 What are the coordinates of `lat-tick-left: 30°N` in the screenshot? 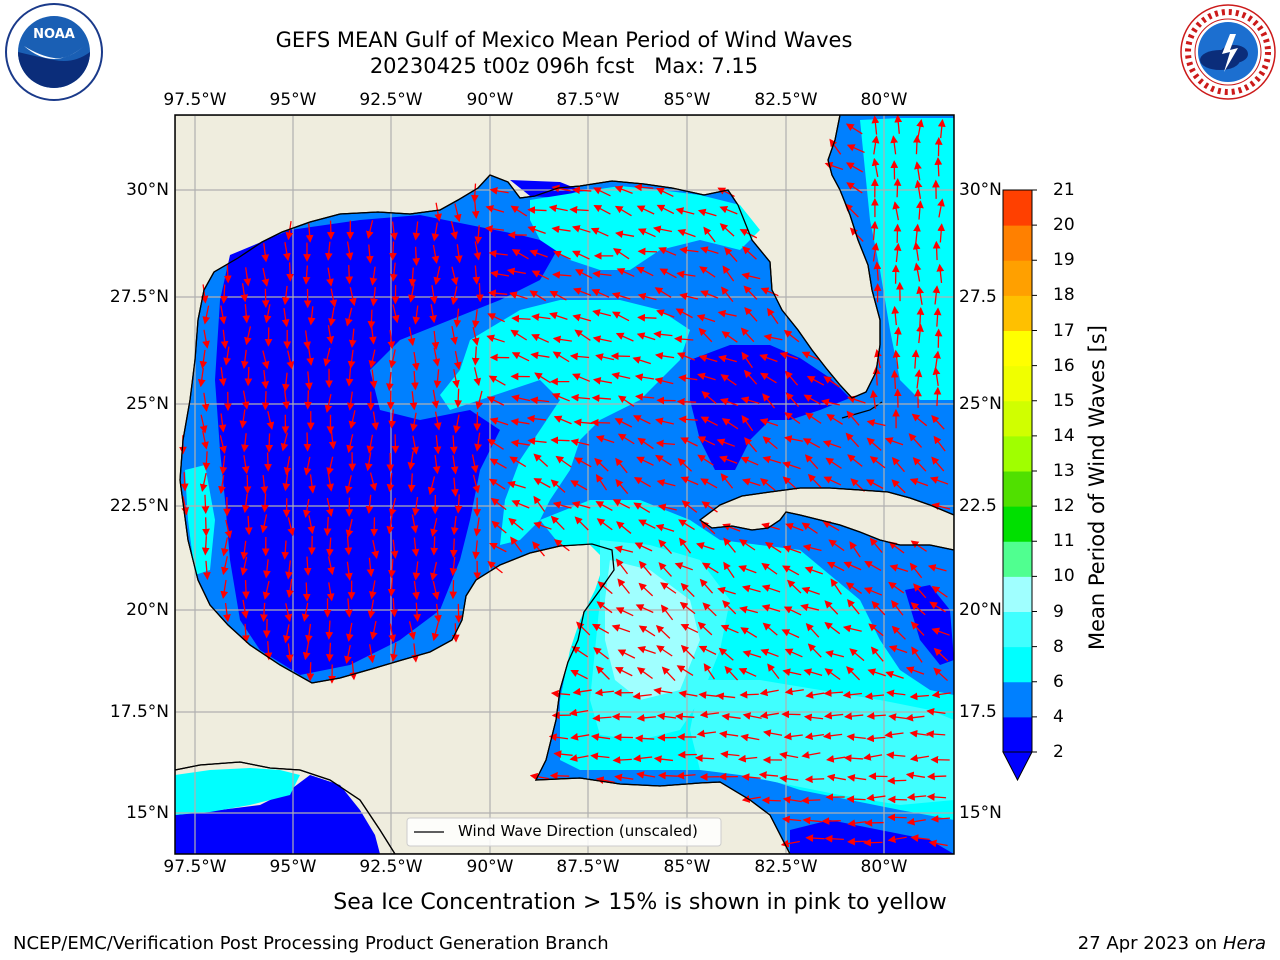 It's located at (147, 190).